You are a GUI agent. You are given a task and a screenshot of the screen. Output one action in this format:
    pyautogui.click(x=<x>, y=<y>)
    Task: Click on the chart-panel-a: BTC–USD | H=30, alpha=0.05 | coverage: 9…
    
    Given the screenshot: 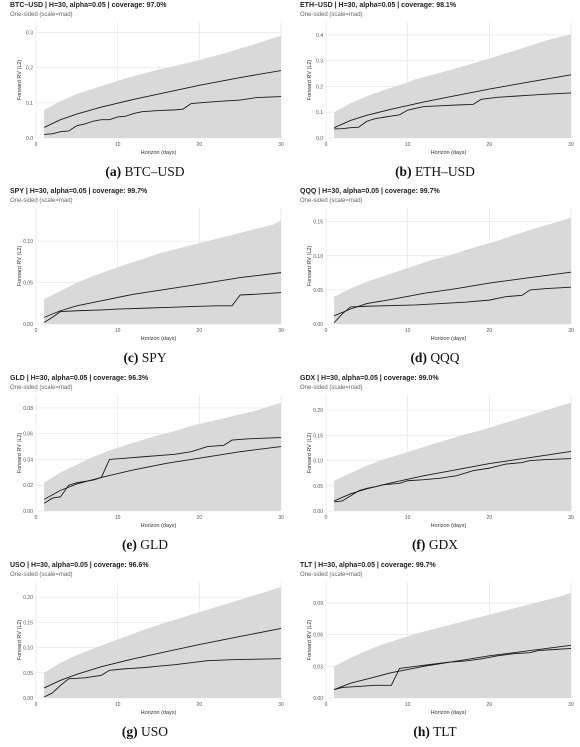 What is the action you would take?
    pyautogui.click(x=145, y=93)
    